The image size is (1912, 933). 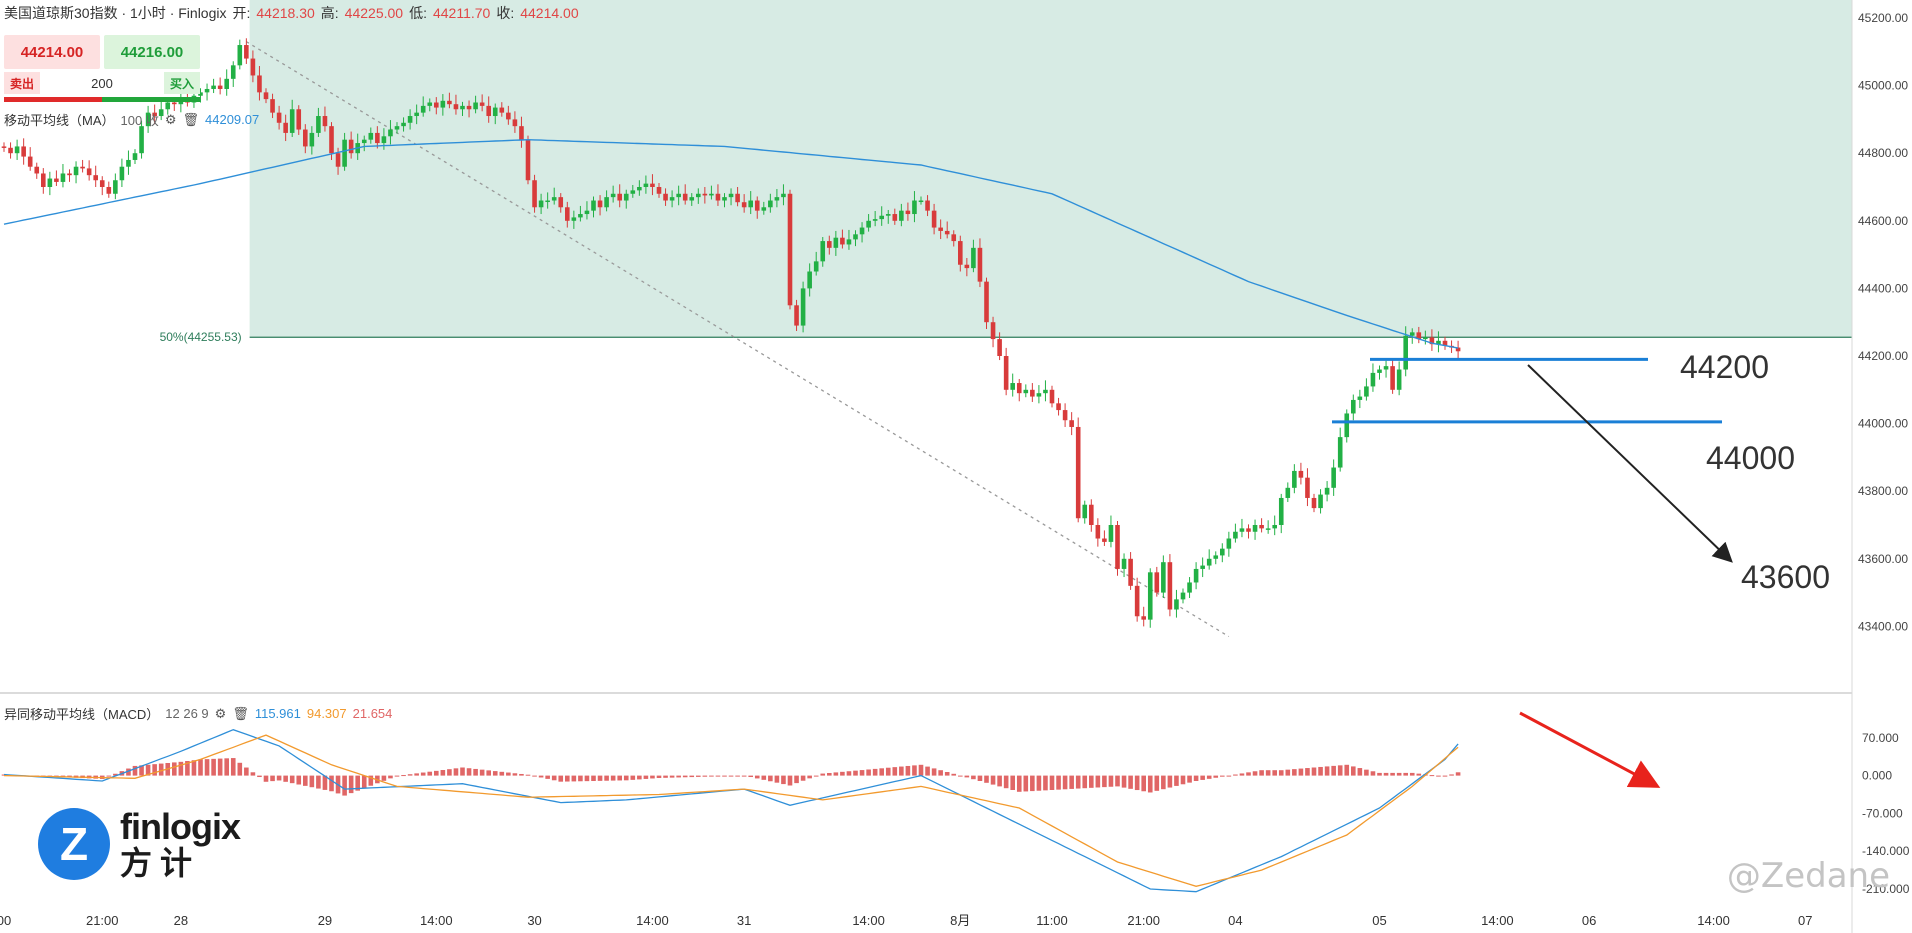 I want to click on finlogix-logo: Z finlogix 方计, so click(x=139, y=844).